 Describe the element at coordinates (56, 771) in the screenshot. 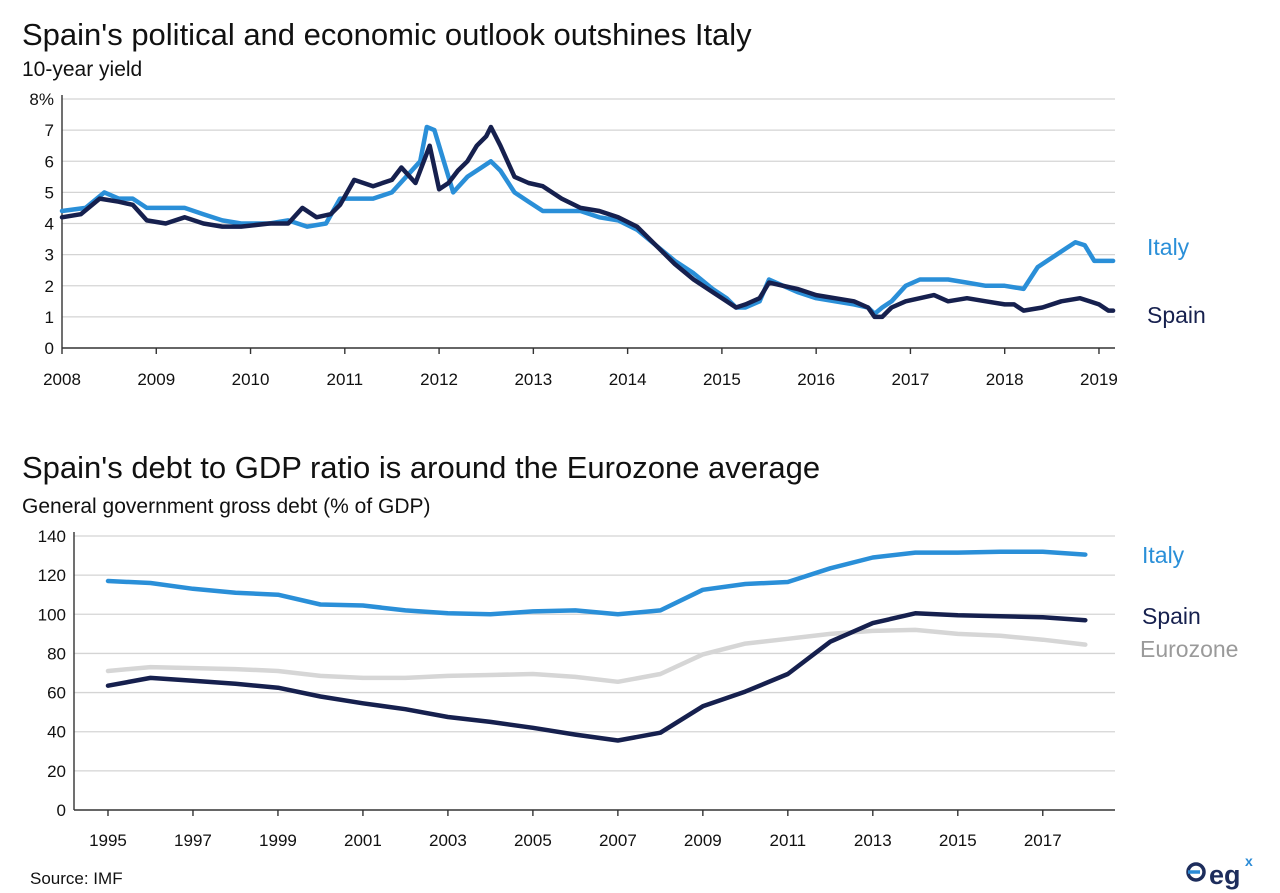

I see `y-tick-label: 20` at that location.